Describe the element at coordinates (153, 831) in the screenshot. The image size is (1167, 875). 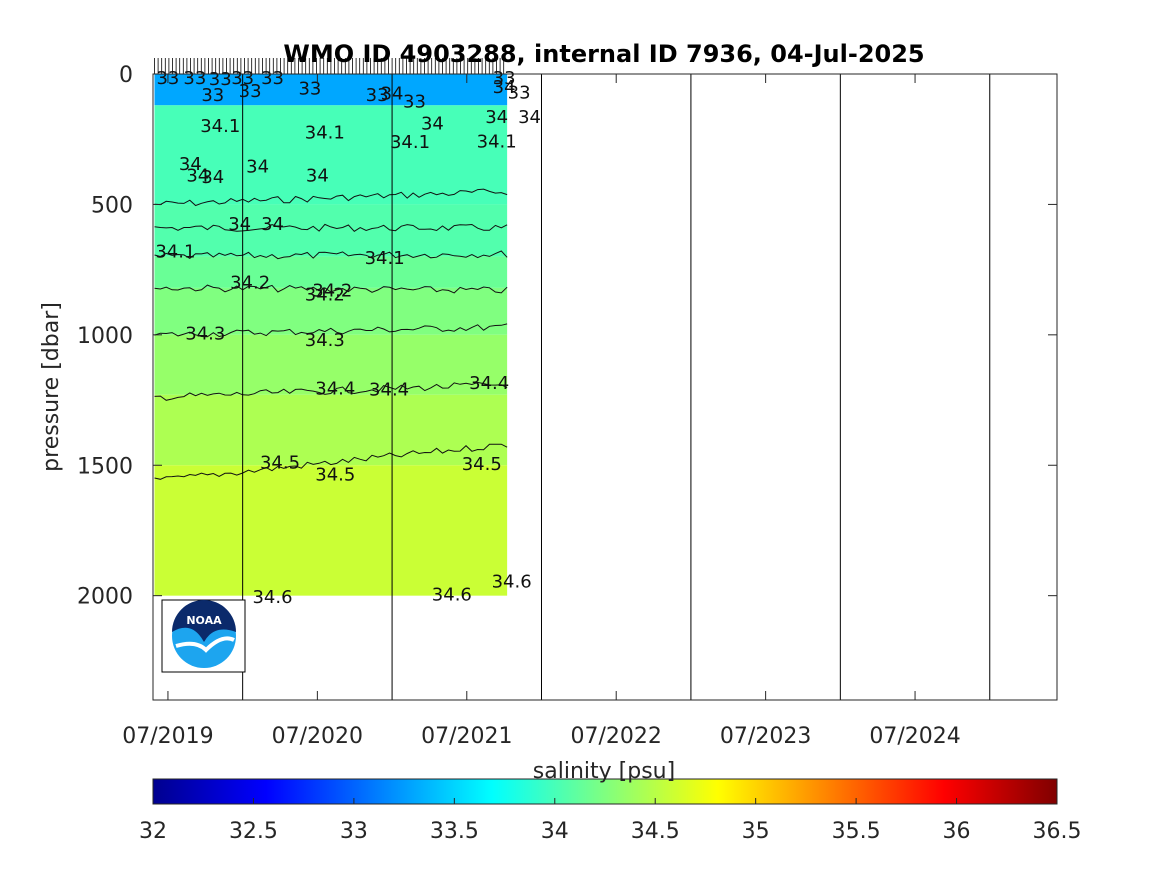
I see `colorbar-tick-label: 32` at that location.